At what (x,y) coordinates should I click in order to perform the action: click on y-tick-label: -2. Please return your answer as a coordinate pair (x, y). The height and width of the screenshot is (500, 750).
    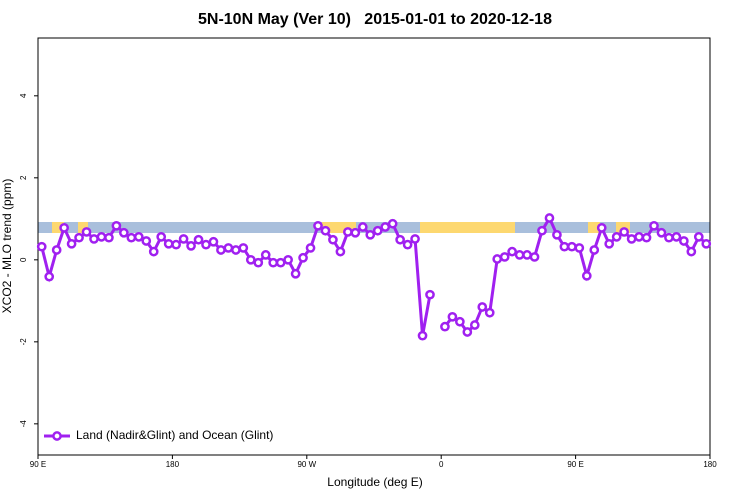
    Looking at the image, I should click on (23, 342).